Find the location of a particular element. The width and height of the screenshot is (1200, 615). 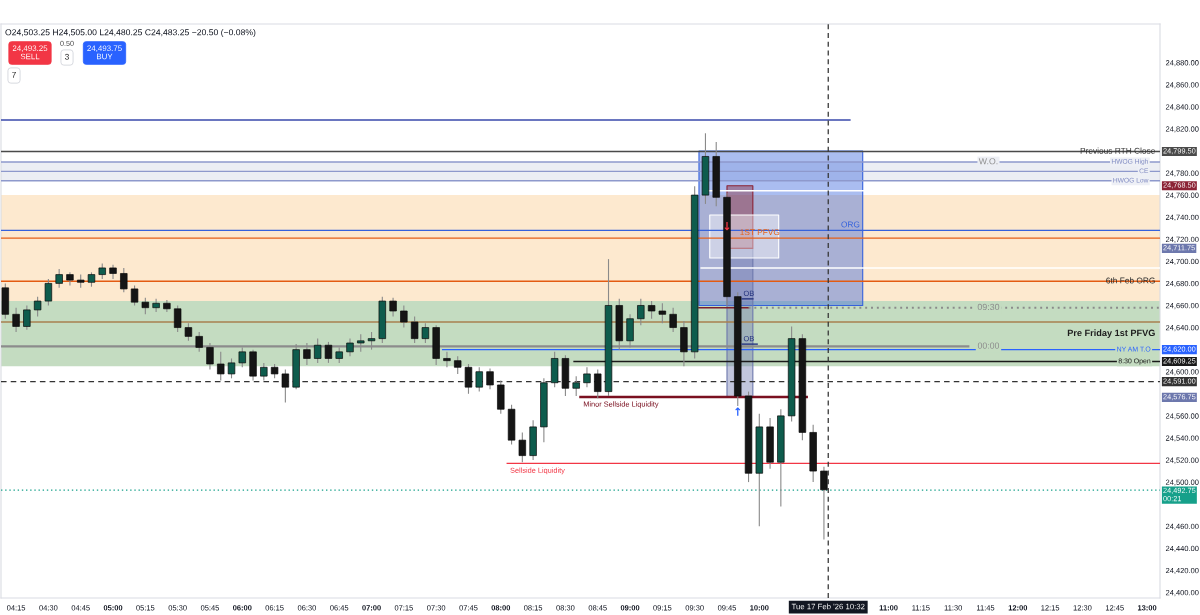

annotation: ↓ is located at coordinates (727, 226).